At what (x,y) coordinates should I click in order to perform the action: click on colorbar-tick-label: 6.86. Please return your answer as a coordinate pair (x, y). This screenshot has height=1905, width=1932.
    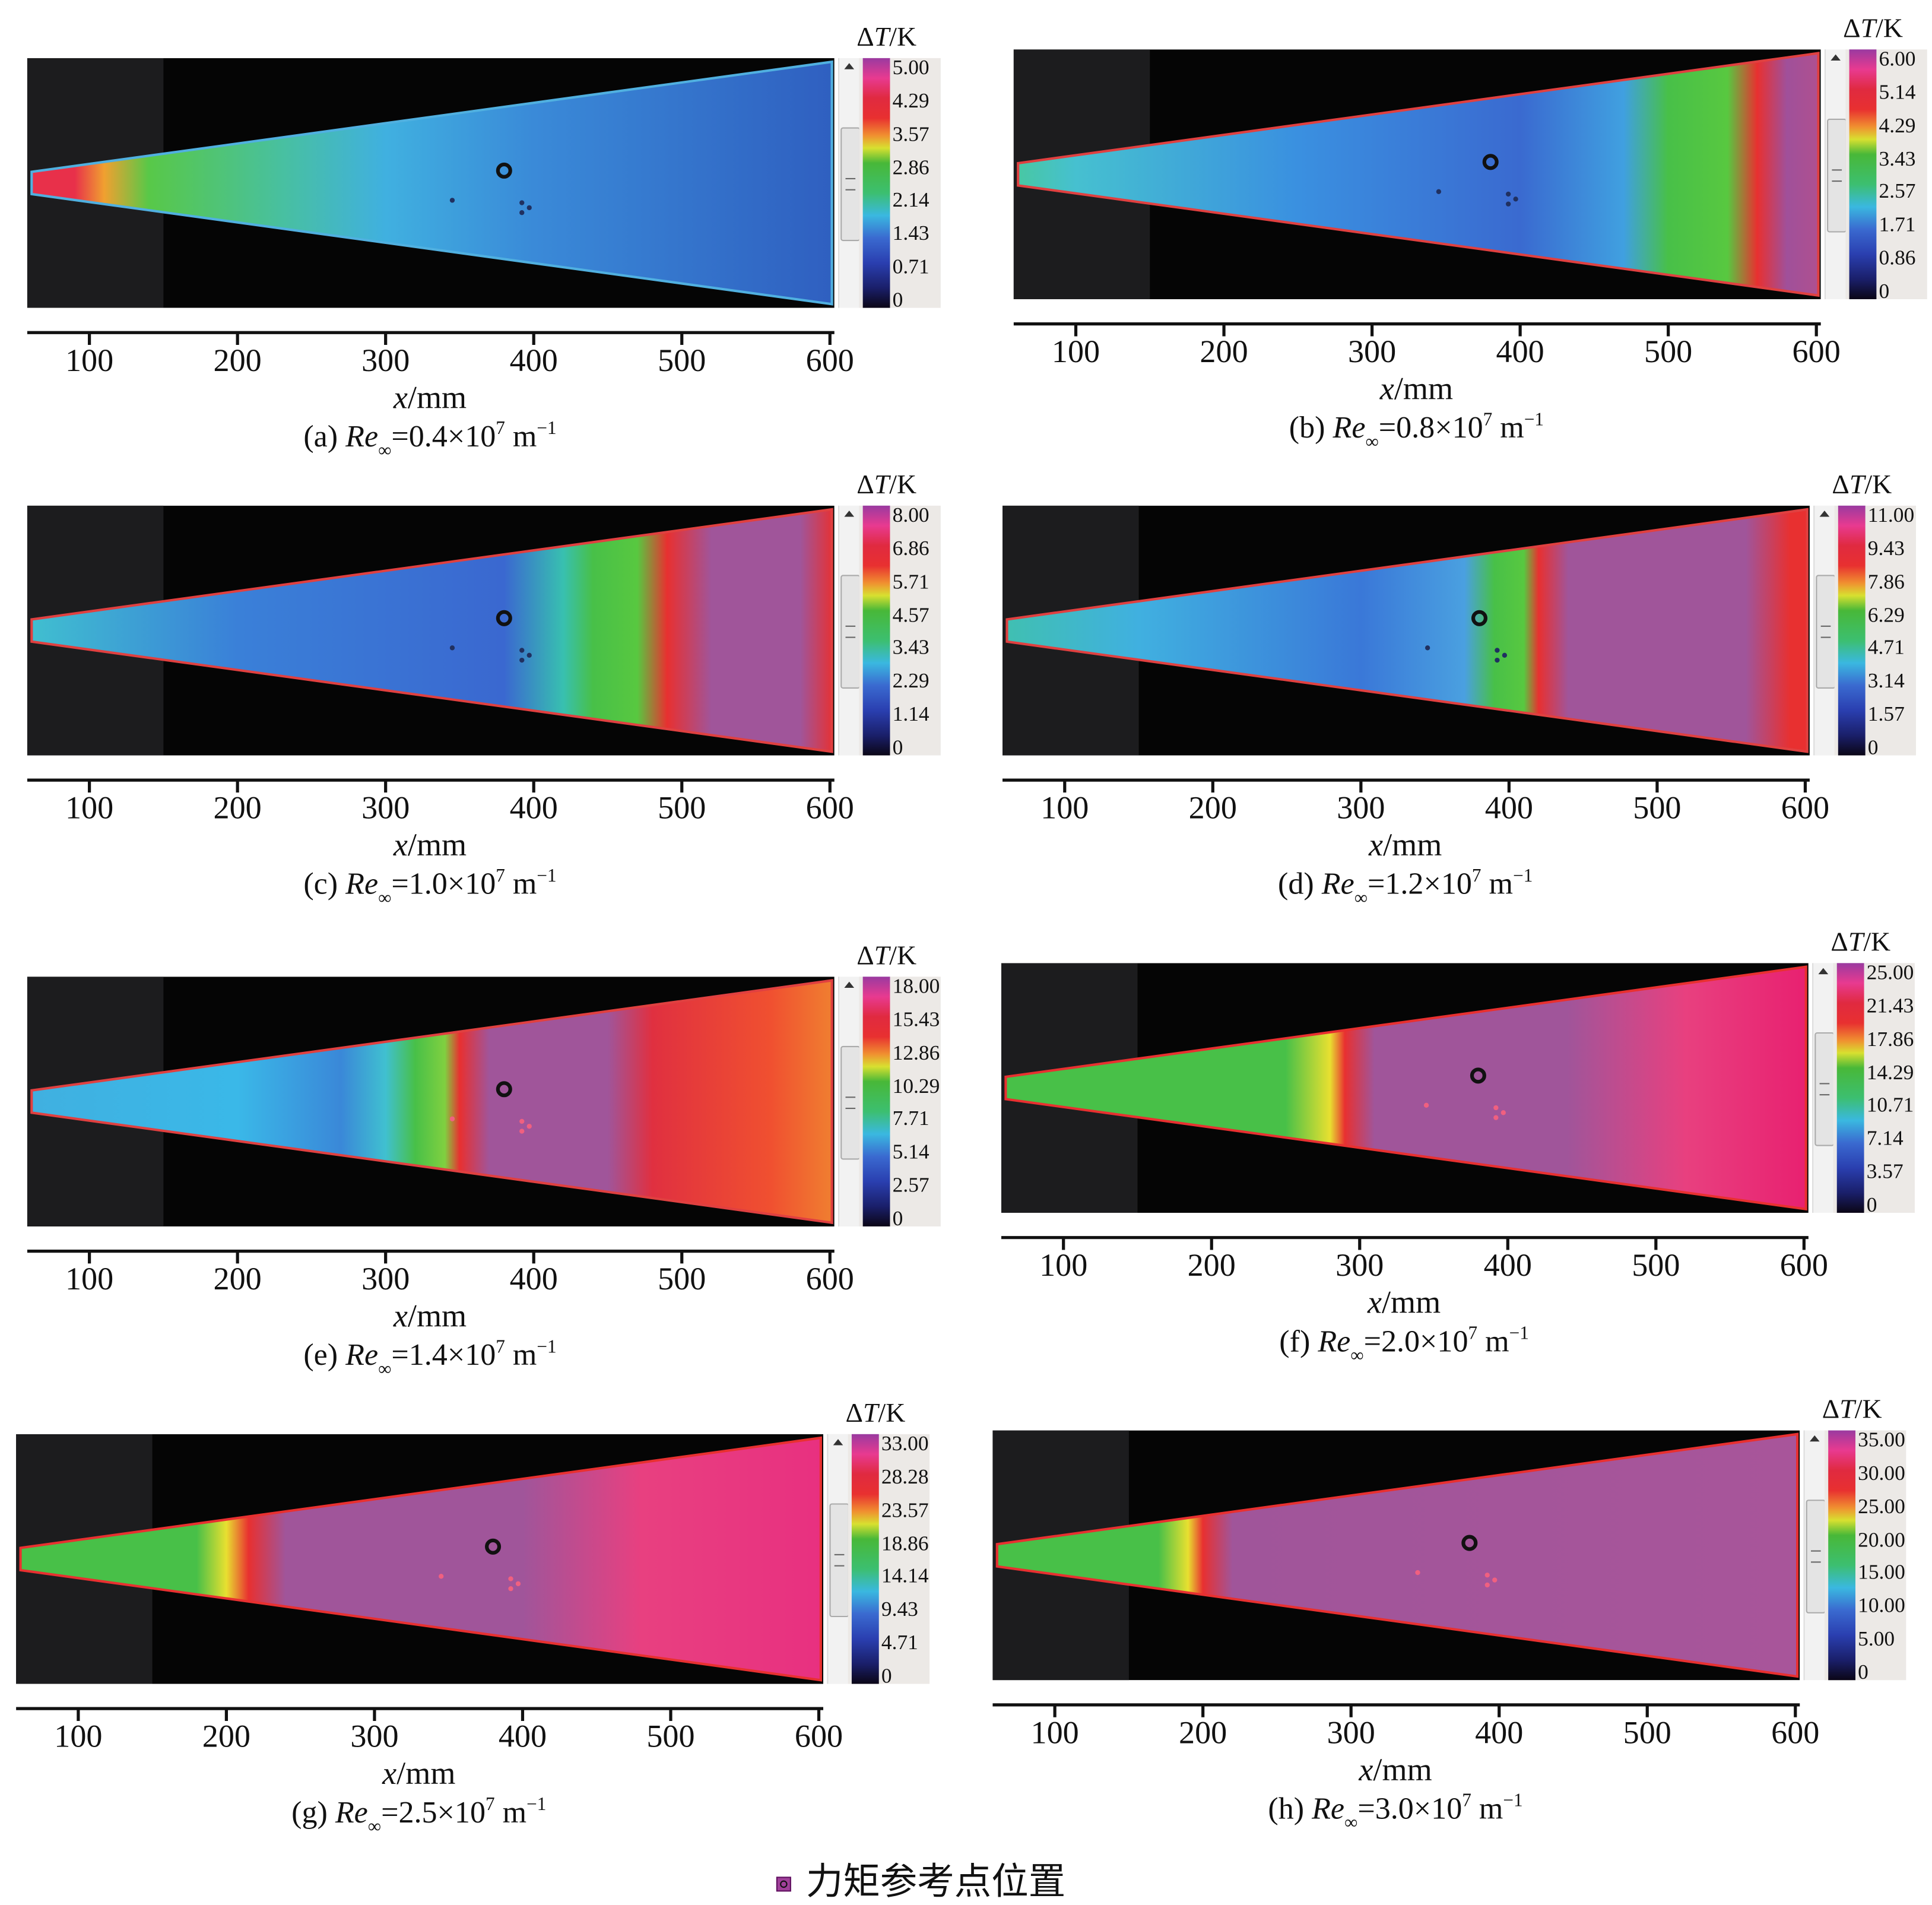
    Looking at the image, I should click on (910, 548).